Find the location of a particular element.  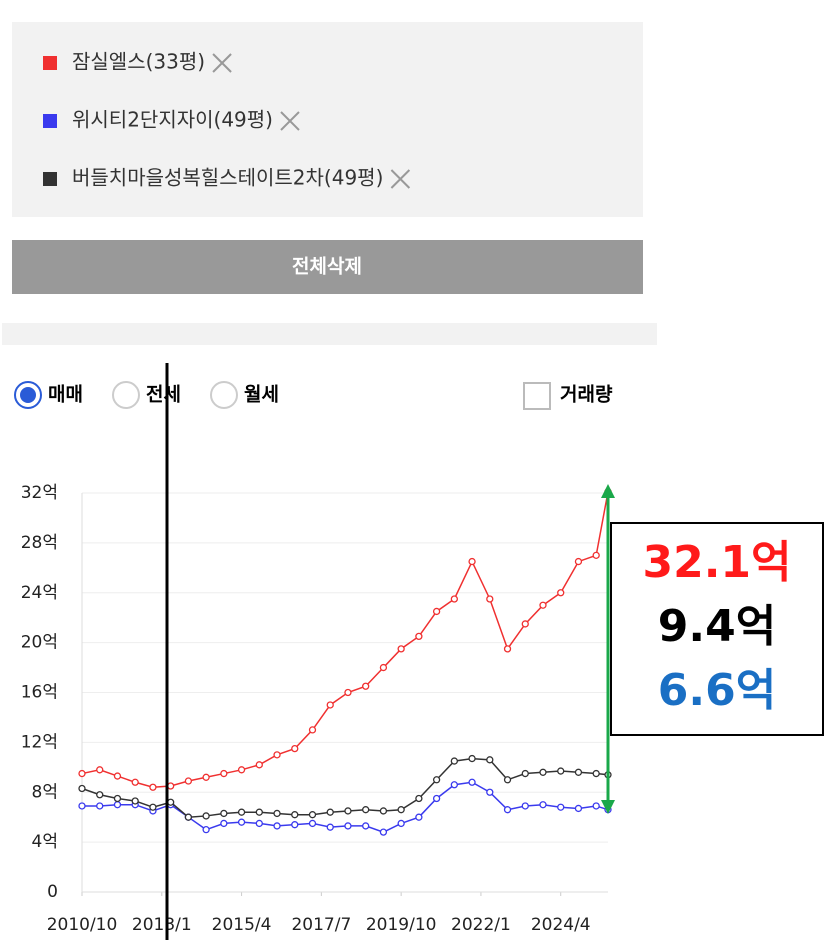

x-tick-label: 2024/4 is located at coordinates (561, 925).